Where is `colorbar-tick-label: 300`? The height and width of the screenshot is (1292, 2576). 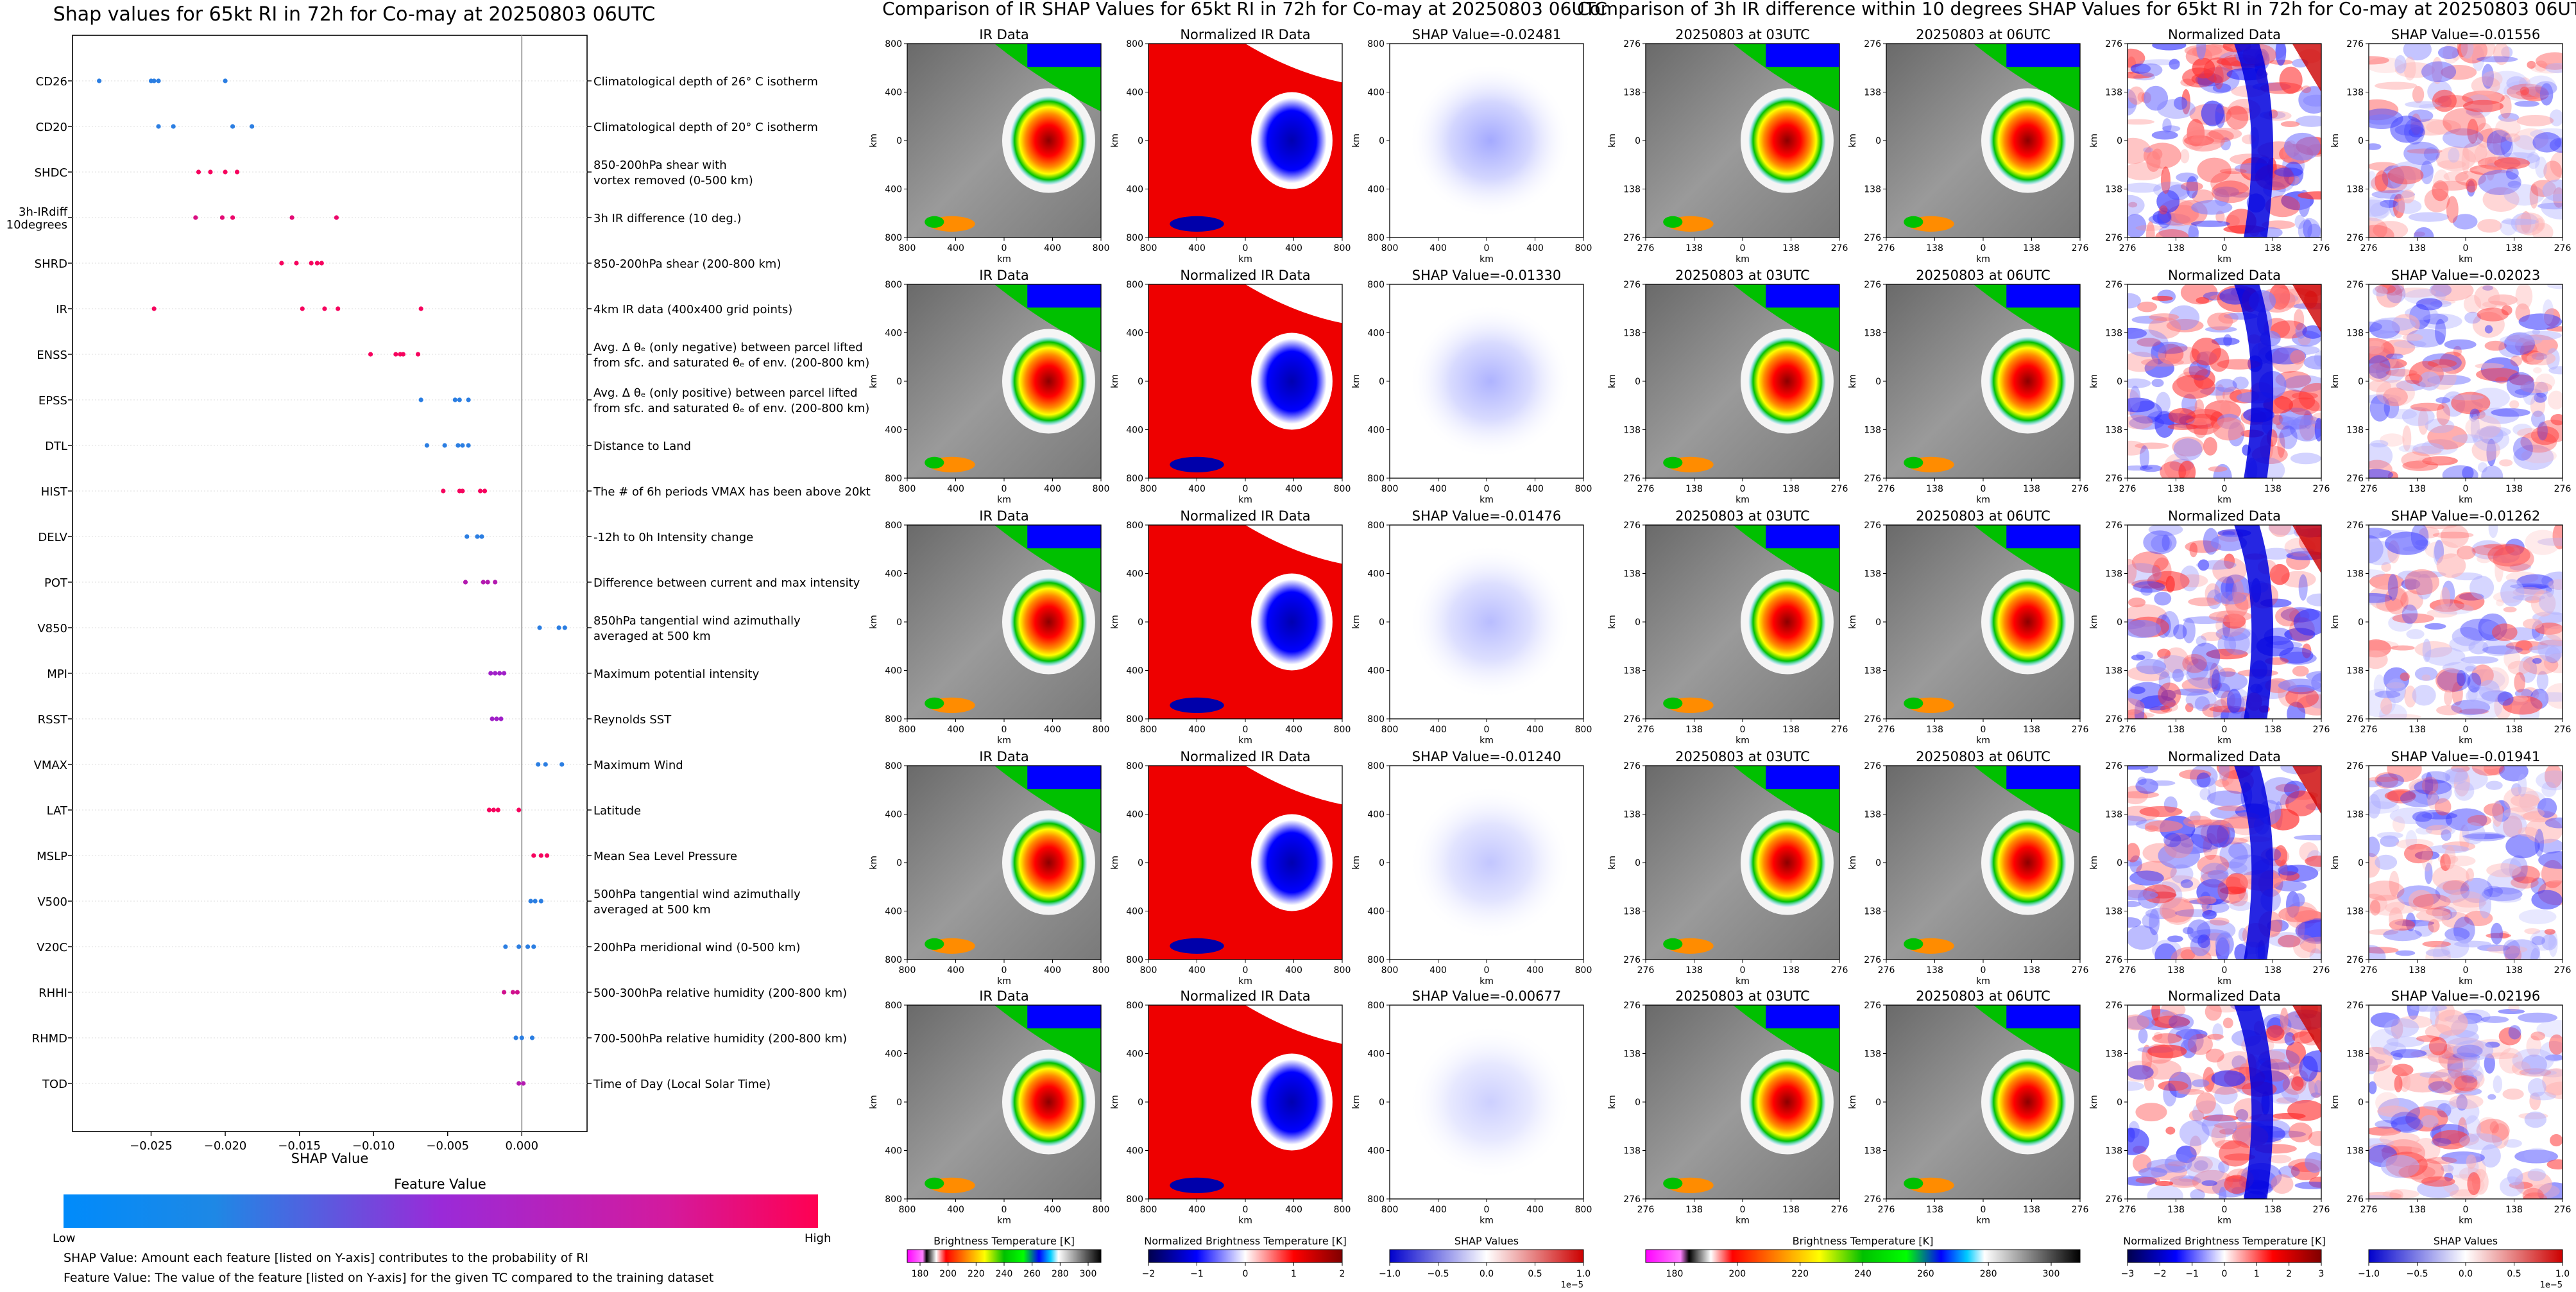 colorbar-tick-label: 300 is located at coordinates (1088, 1274).